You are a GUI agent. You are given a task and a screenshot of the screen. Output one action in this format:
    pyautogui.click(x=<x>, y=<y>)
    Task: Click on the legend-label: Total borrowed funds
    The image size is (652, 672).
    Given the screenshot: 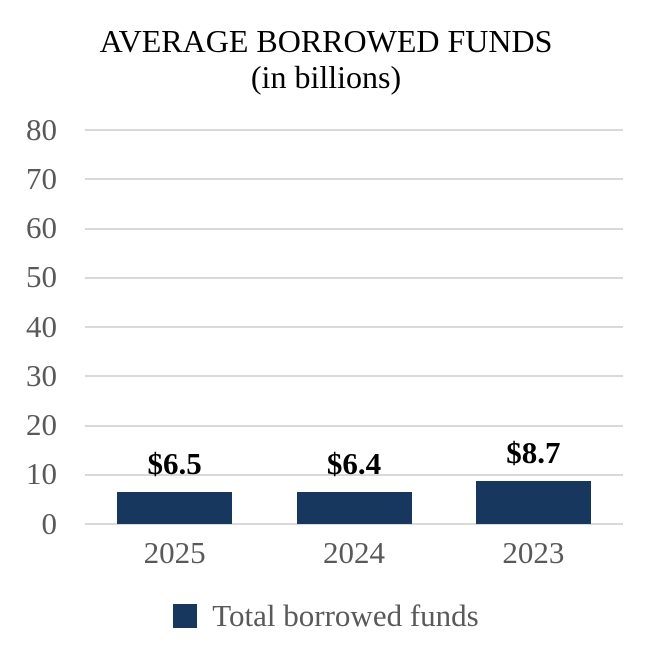 What is the action you would take?
    pyautogui.click(x=345, y=615)
    